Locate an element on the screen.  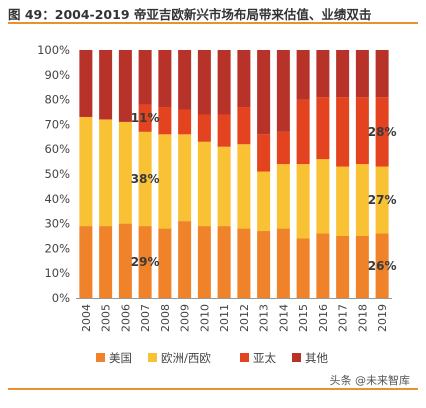
y-tick-label: 10% is located at coordinates (57, 273).